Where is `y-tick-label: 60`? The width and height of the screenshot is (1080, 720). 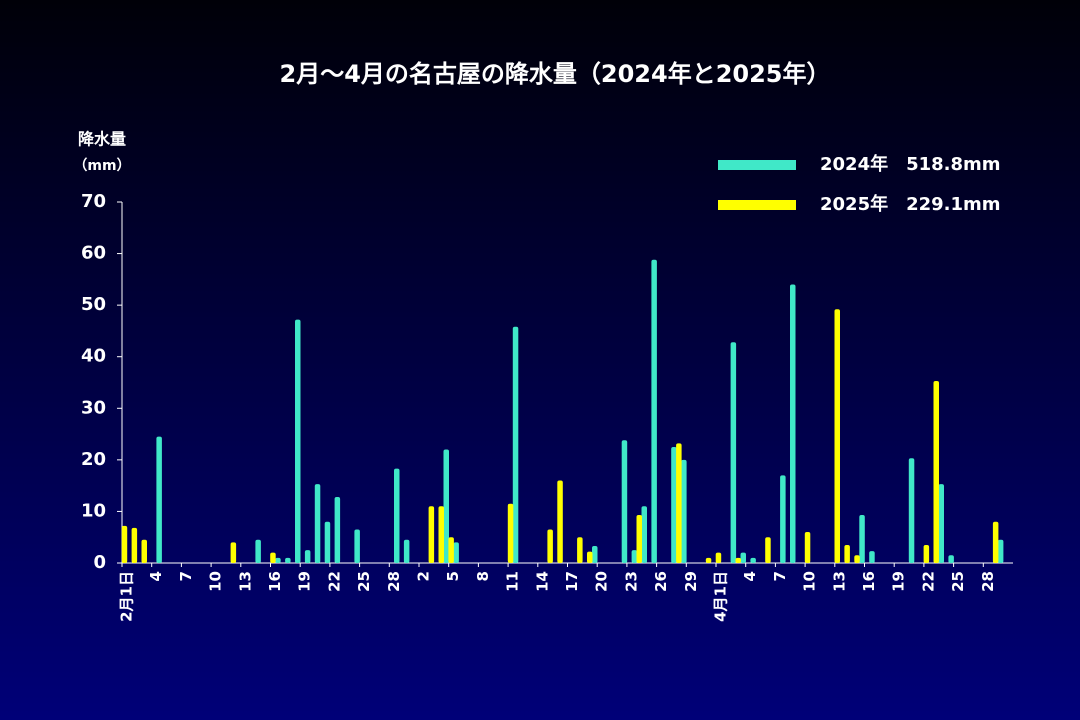 y-tick-label: 60 is located at coordinates (93, 253).